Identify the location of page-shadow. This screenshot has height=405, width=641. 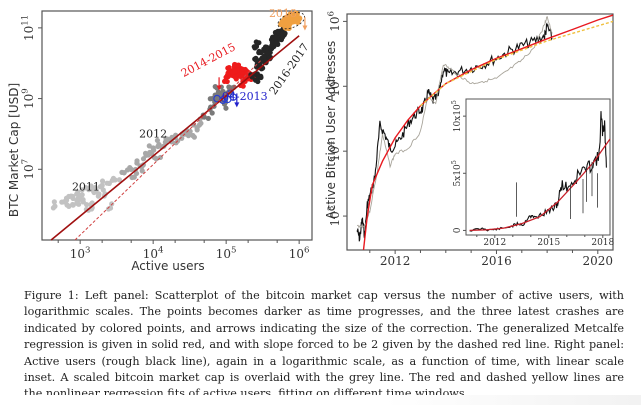
(320, 400).